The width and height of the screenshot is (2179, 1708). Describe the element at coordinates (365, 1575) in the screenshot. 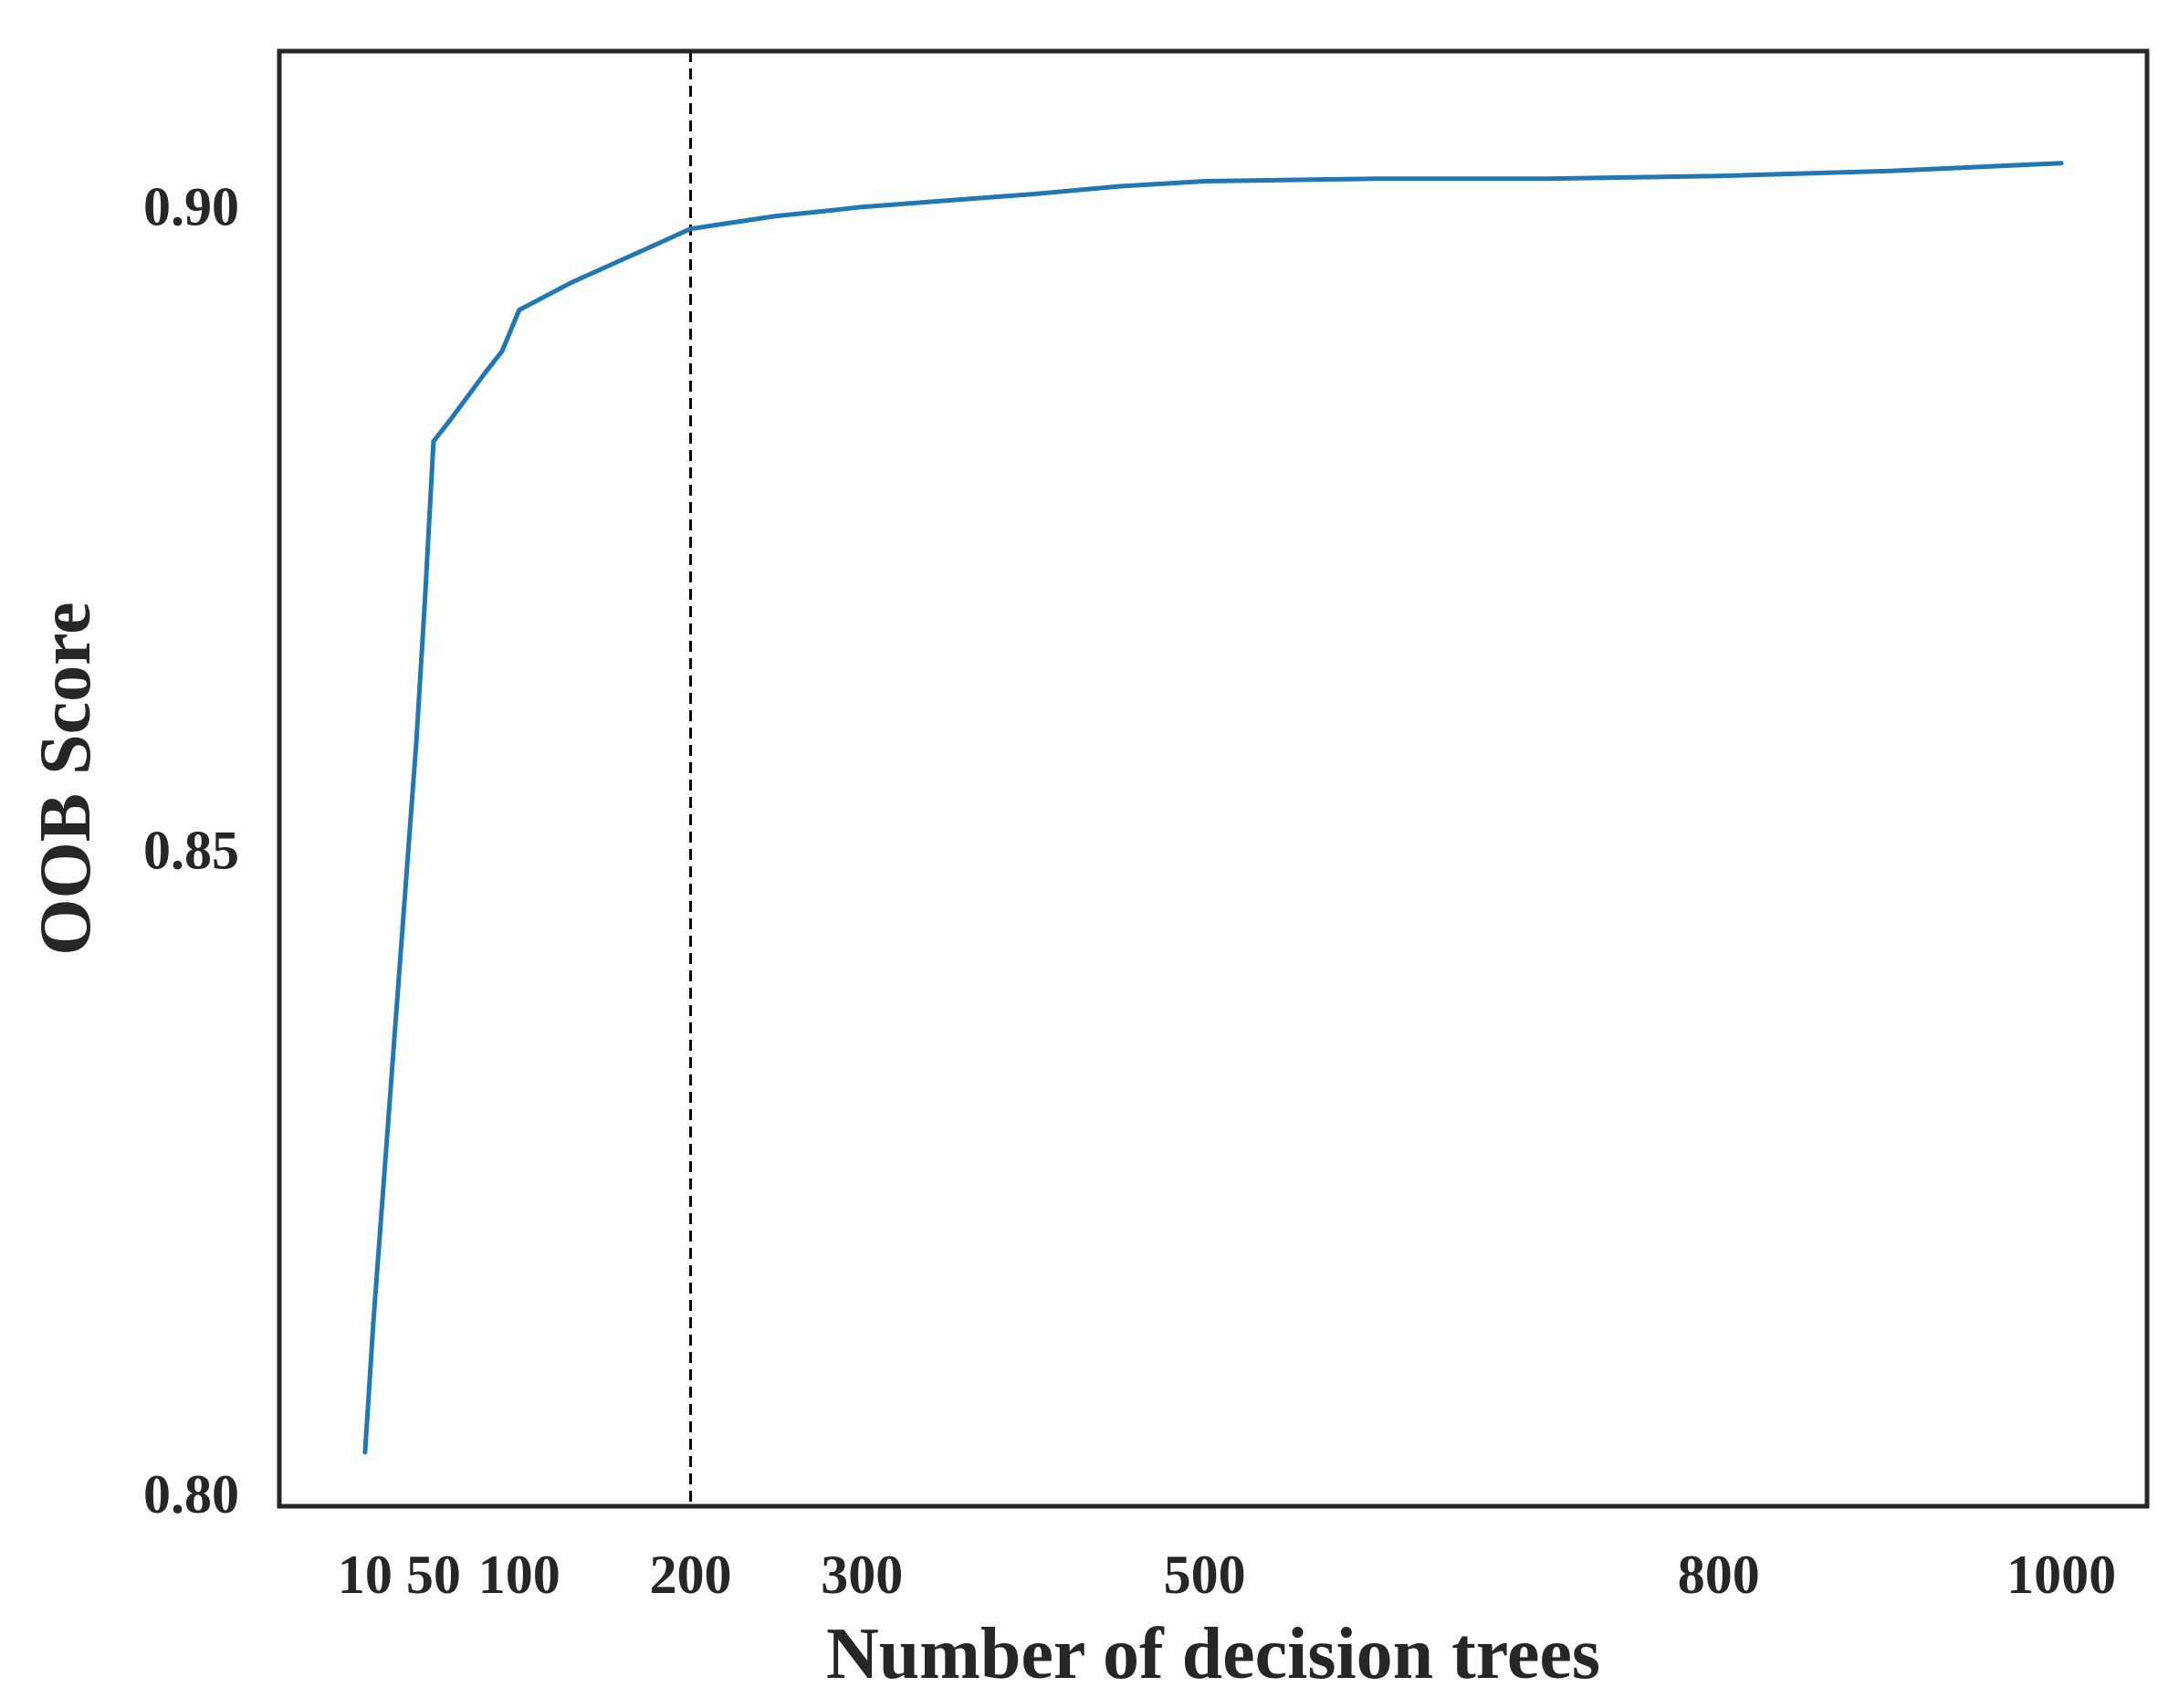

I see `x-tick-label: 10` at that location.